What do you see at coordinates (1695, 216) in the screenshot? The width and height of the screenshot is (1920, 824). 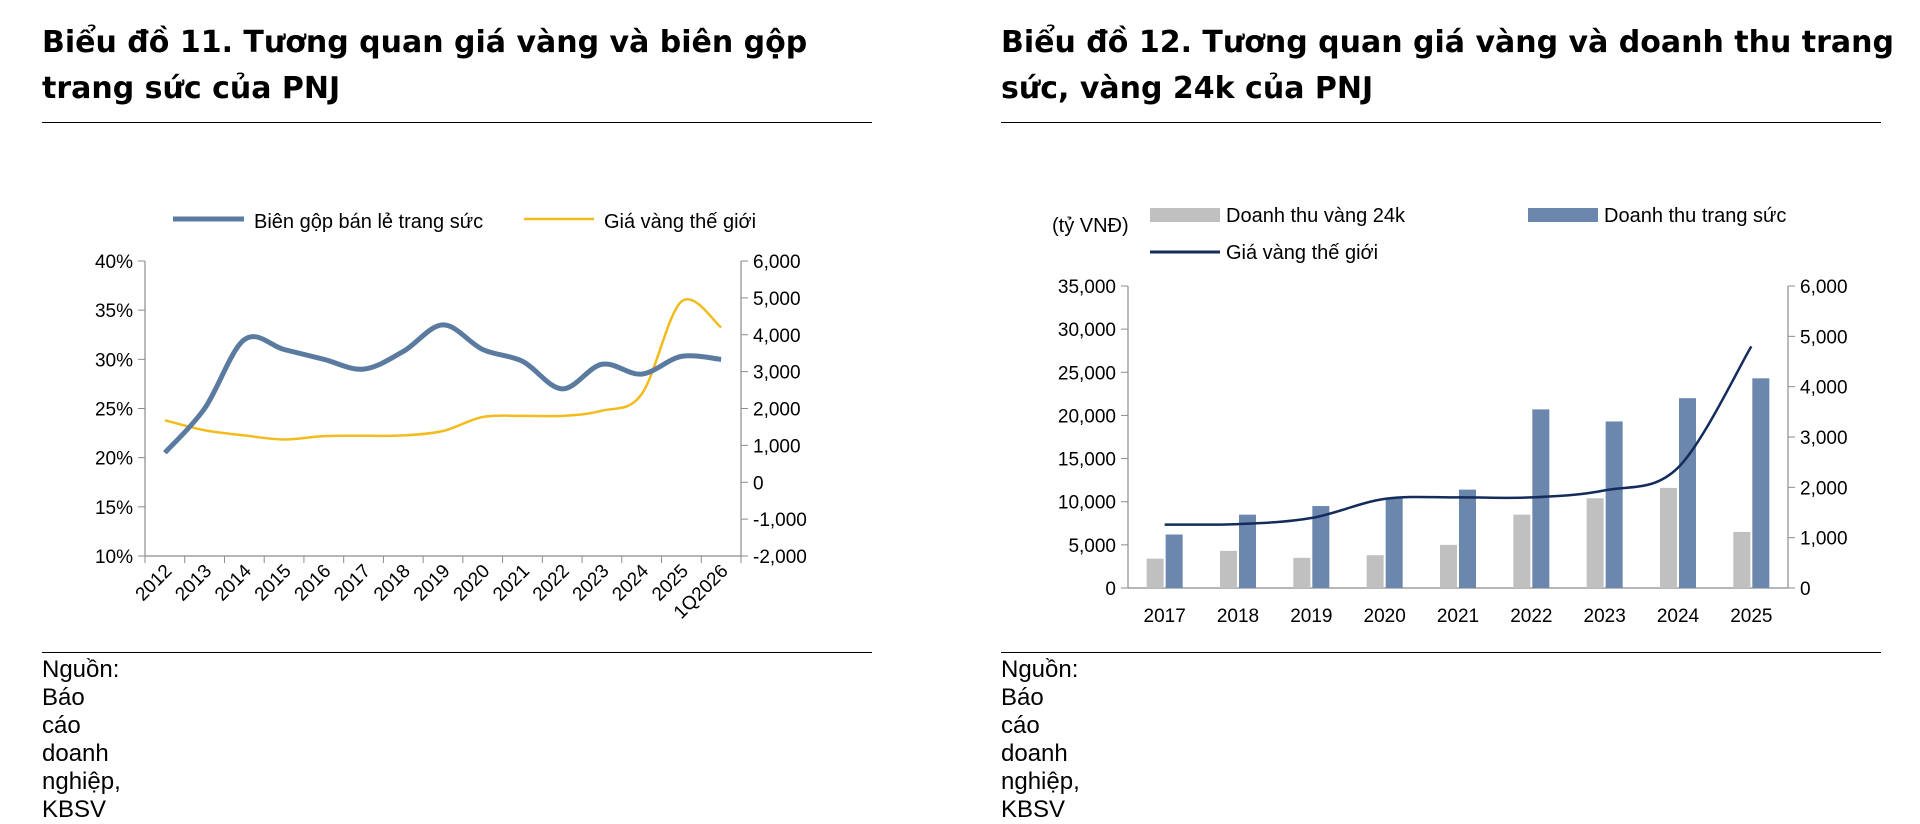 I see `legend-label-jewelry: Doanh thu trang sức` at bounding box center [1695, 216].